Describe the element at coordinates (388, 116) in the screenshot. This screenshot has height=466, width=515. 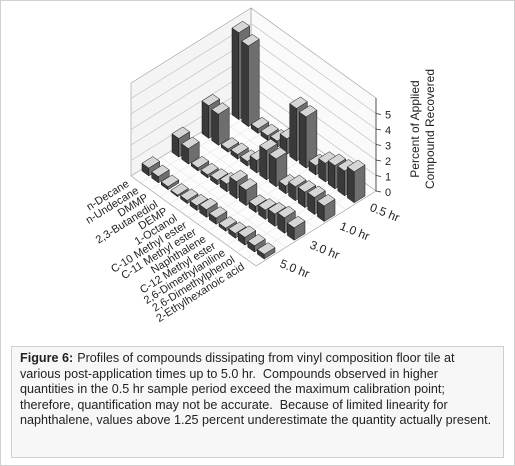
I see `z-tick-label: 5` at that location.